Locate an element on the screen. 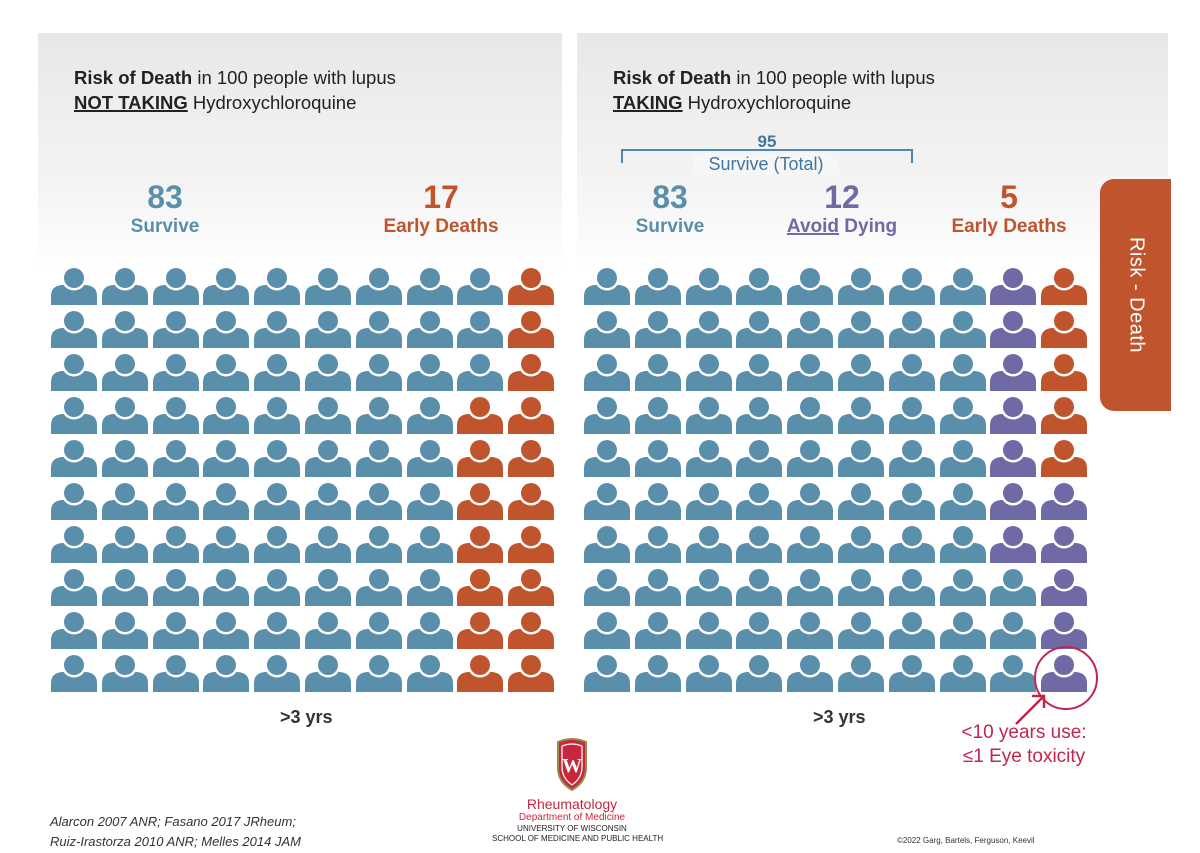  copyright: ©2022 Garg, Bartels, Ferguson, Keevil is located at coordinates (966, 840).